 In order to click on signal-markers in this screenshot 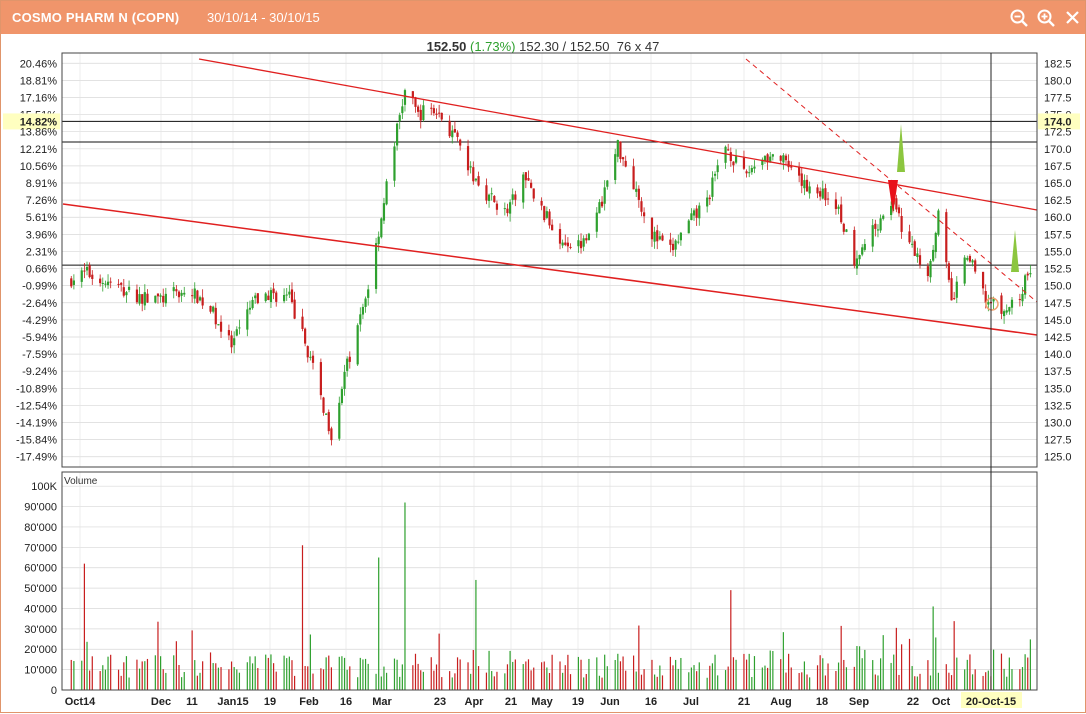, I will do `click(953, 217)`.